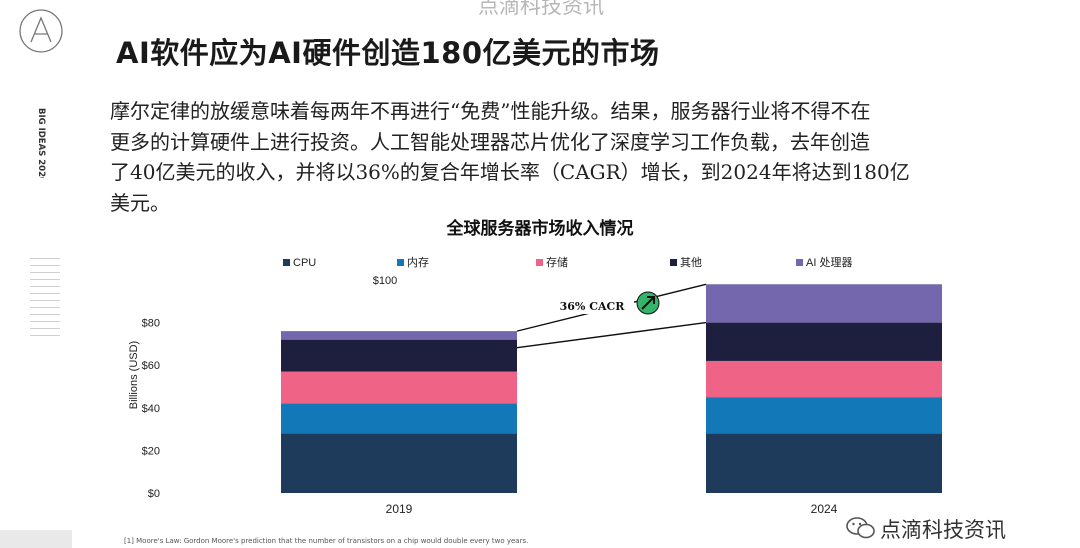  What do you see at coordinates (540, 229) in the screenshot?
I see `chart-title: 全球服务器市场收入情况` at bounding box center [540, 229].